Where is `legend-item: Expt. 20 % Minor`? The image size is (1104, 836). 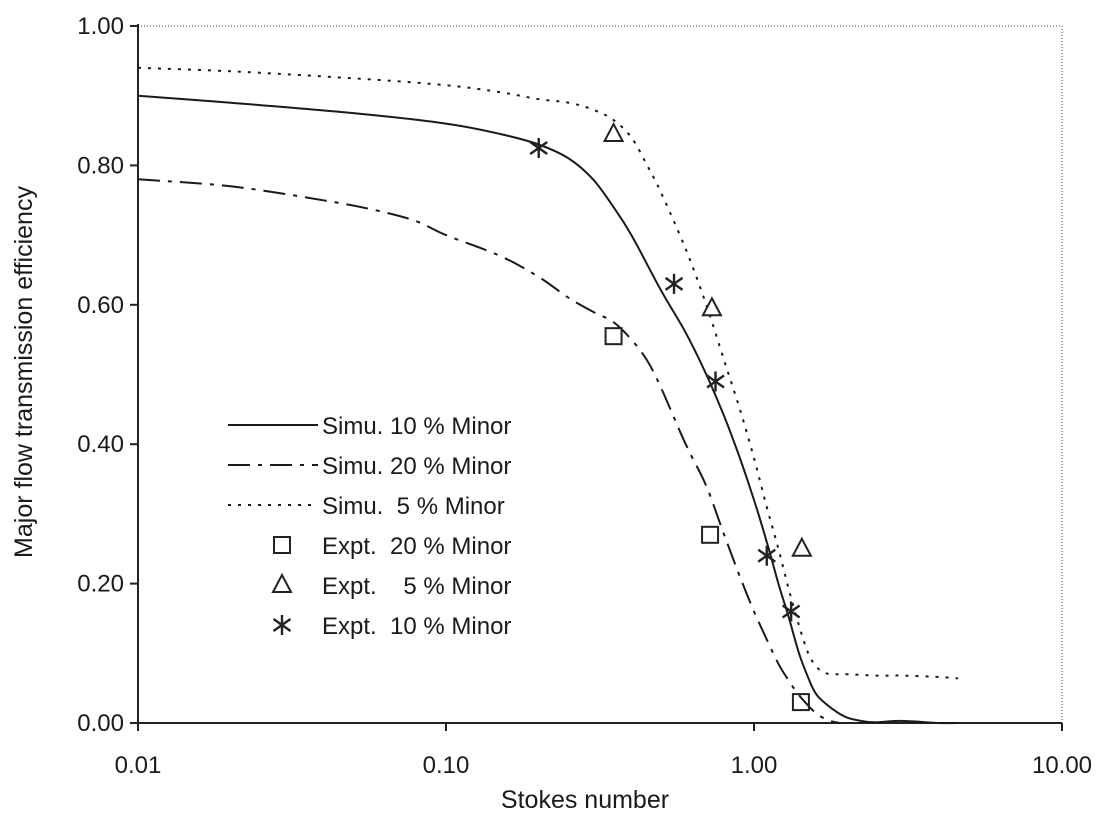 legend-item: Expt. 20 % Minor is located at coordinates (392, 546).